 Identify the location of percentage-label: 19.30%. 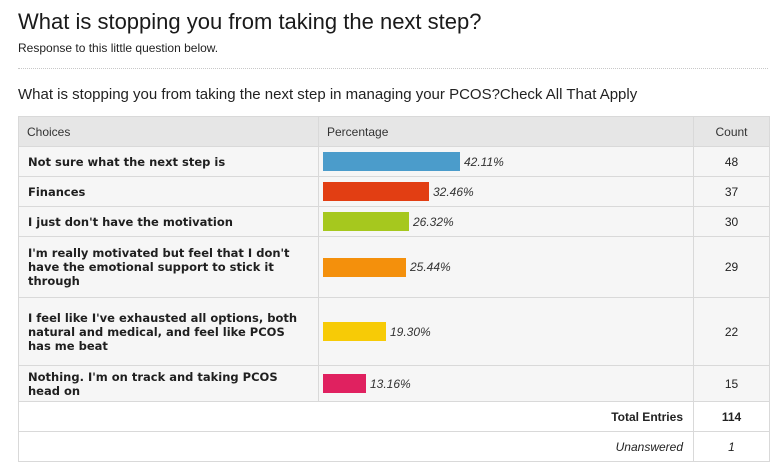
(410, 331).